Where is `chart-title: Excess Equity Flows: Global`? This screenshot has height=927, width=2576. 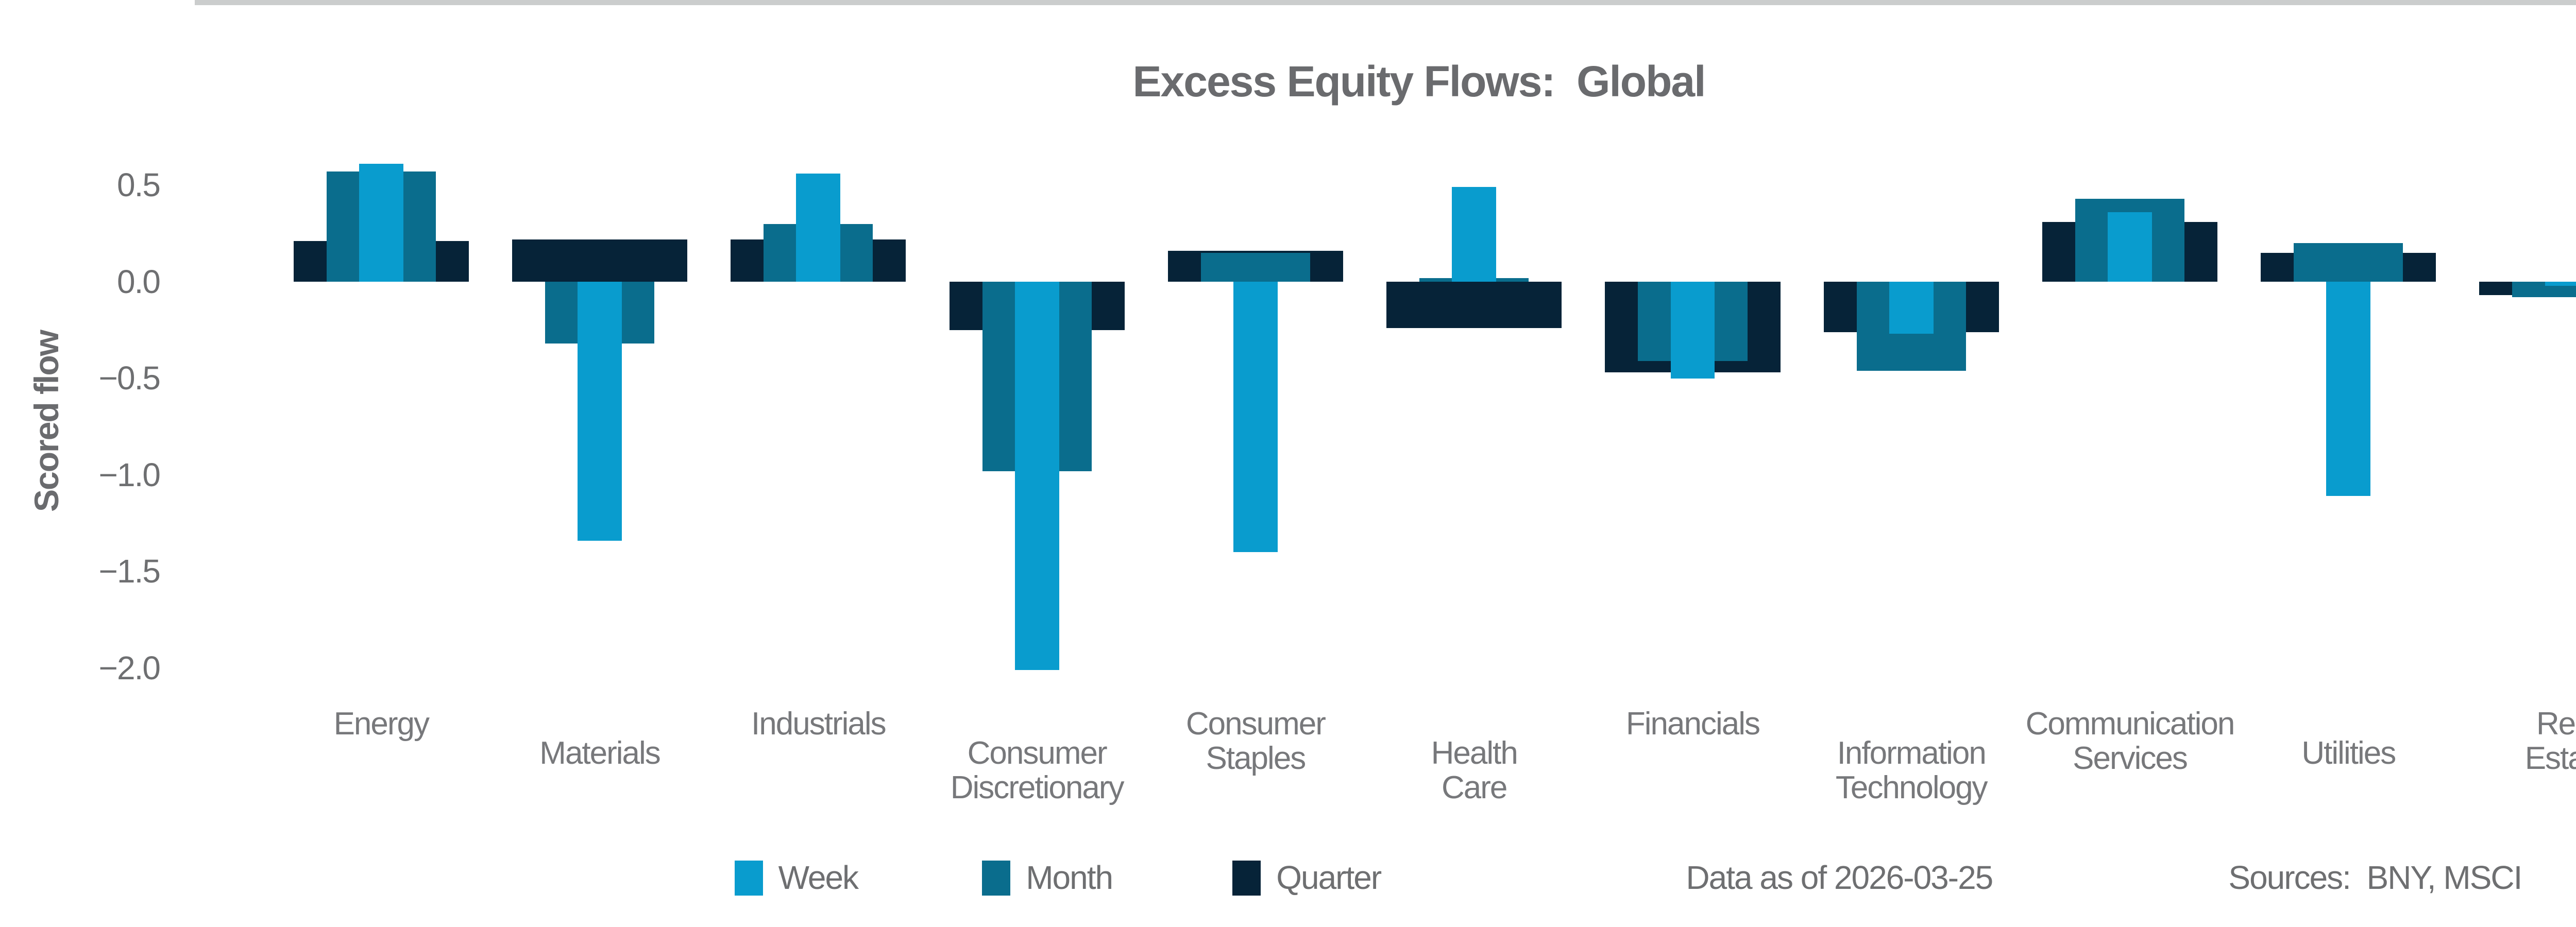 chart-title: Excess Equity Flows: Global is located at coordinates (1419, 81).